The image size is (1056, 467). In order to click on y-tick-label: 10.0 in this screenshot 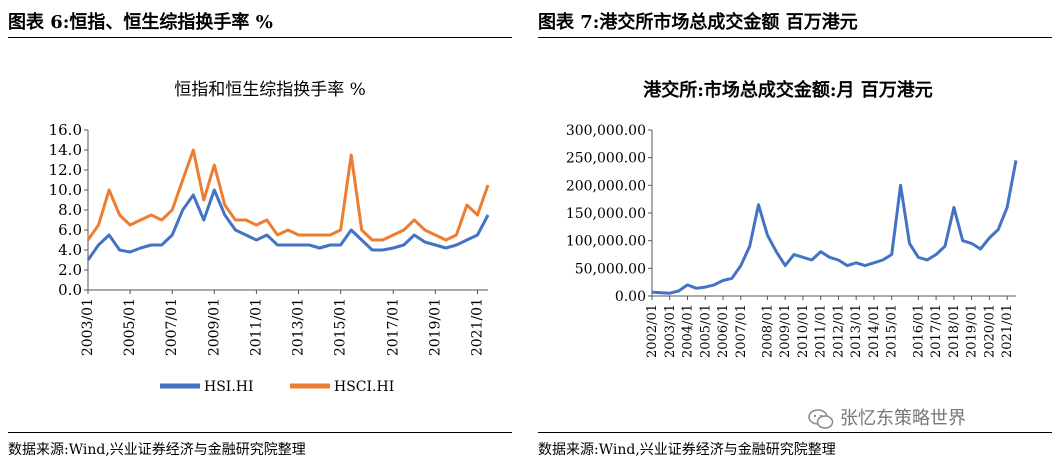, I will do `click(65, 190)`.